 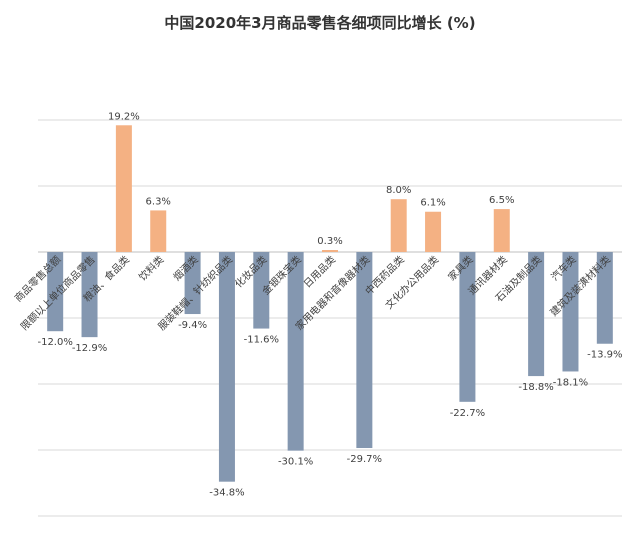 I want to click on data-label: -12.0%, so click(x=54, y=342).